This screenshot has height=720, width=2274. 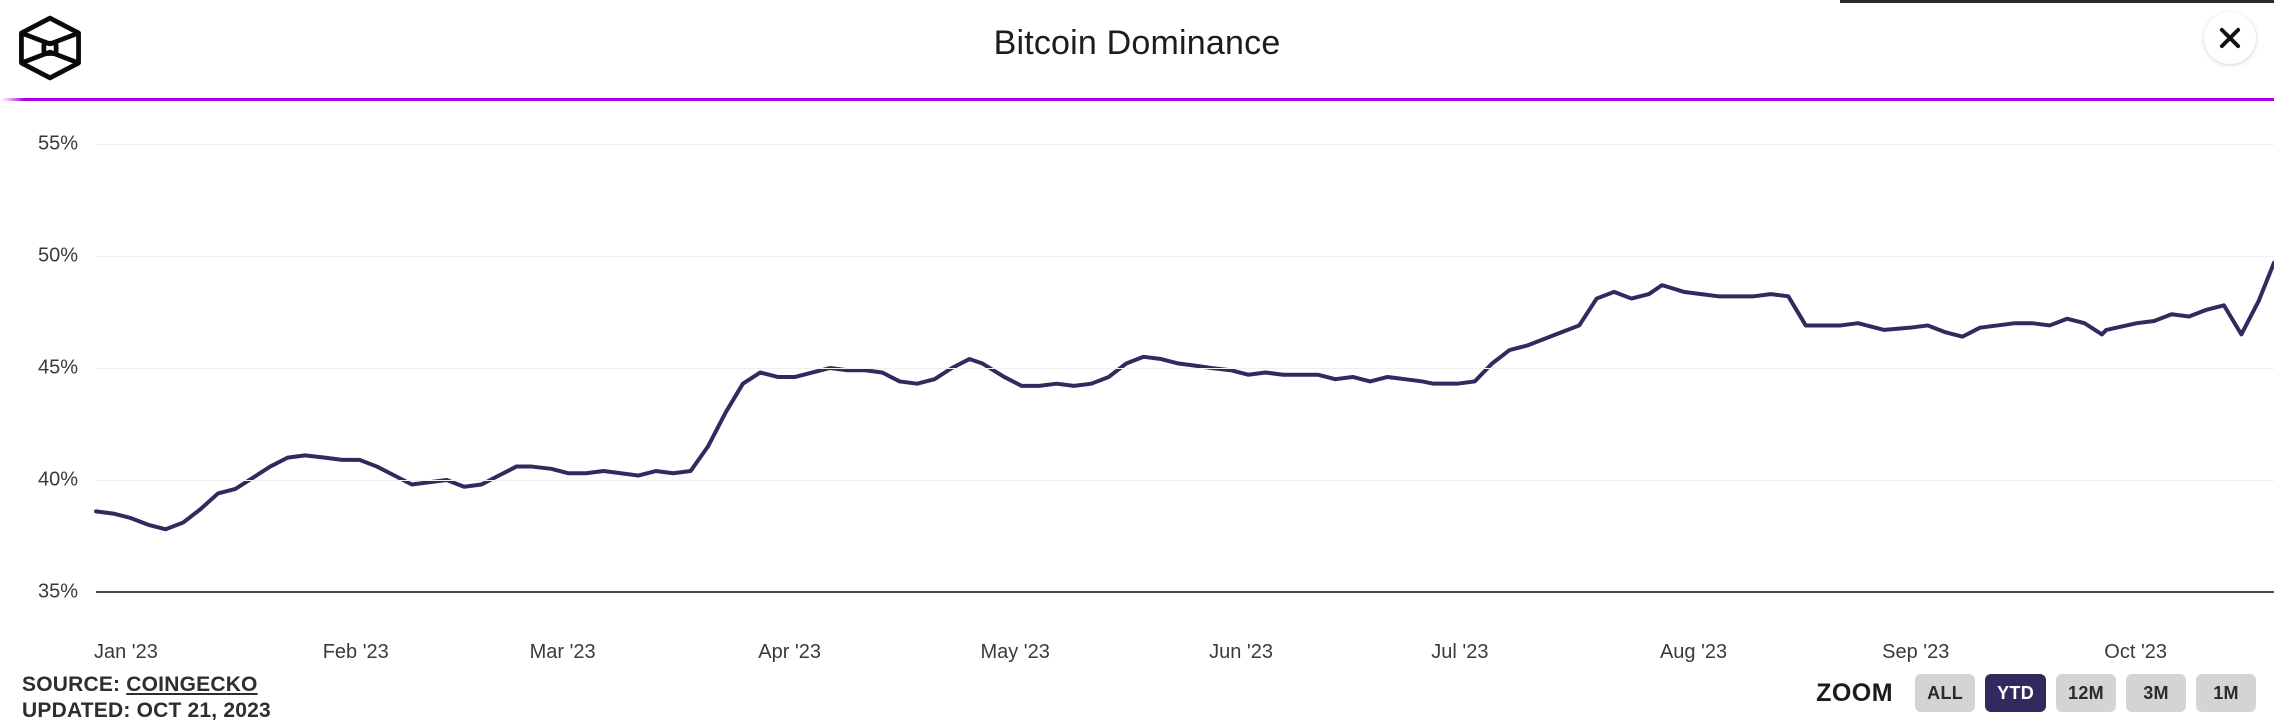 What do you see at coordinates (1693, 652) in the screenshot?
I see `x-axis-tick-label: Aug '23` at bounding box center [1693, 652].